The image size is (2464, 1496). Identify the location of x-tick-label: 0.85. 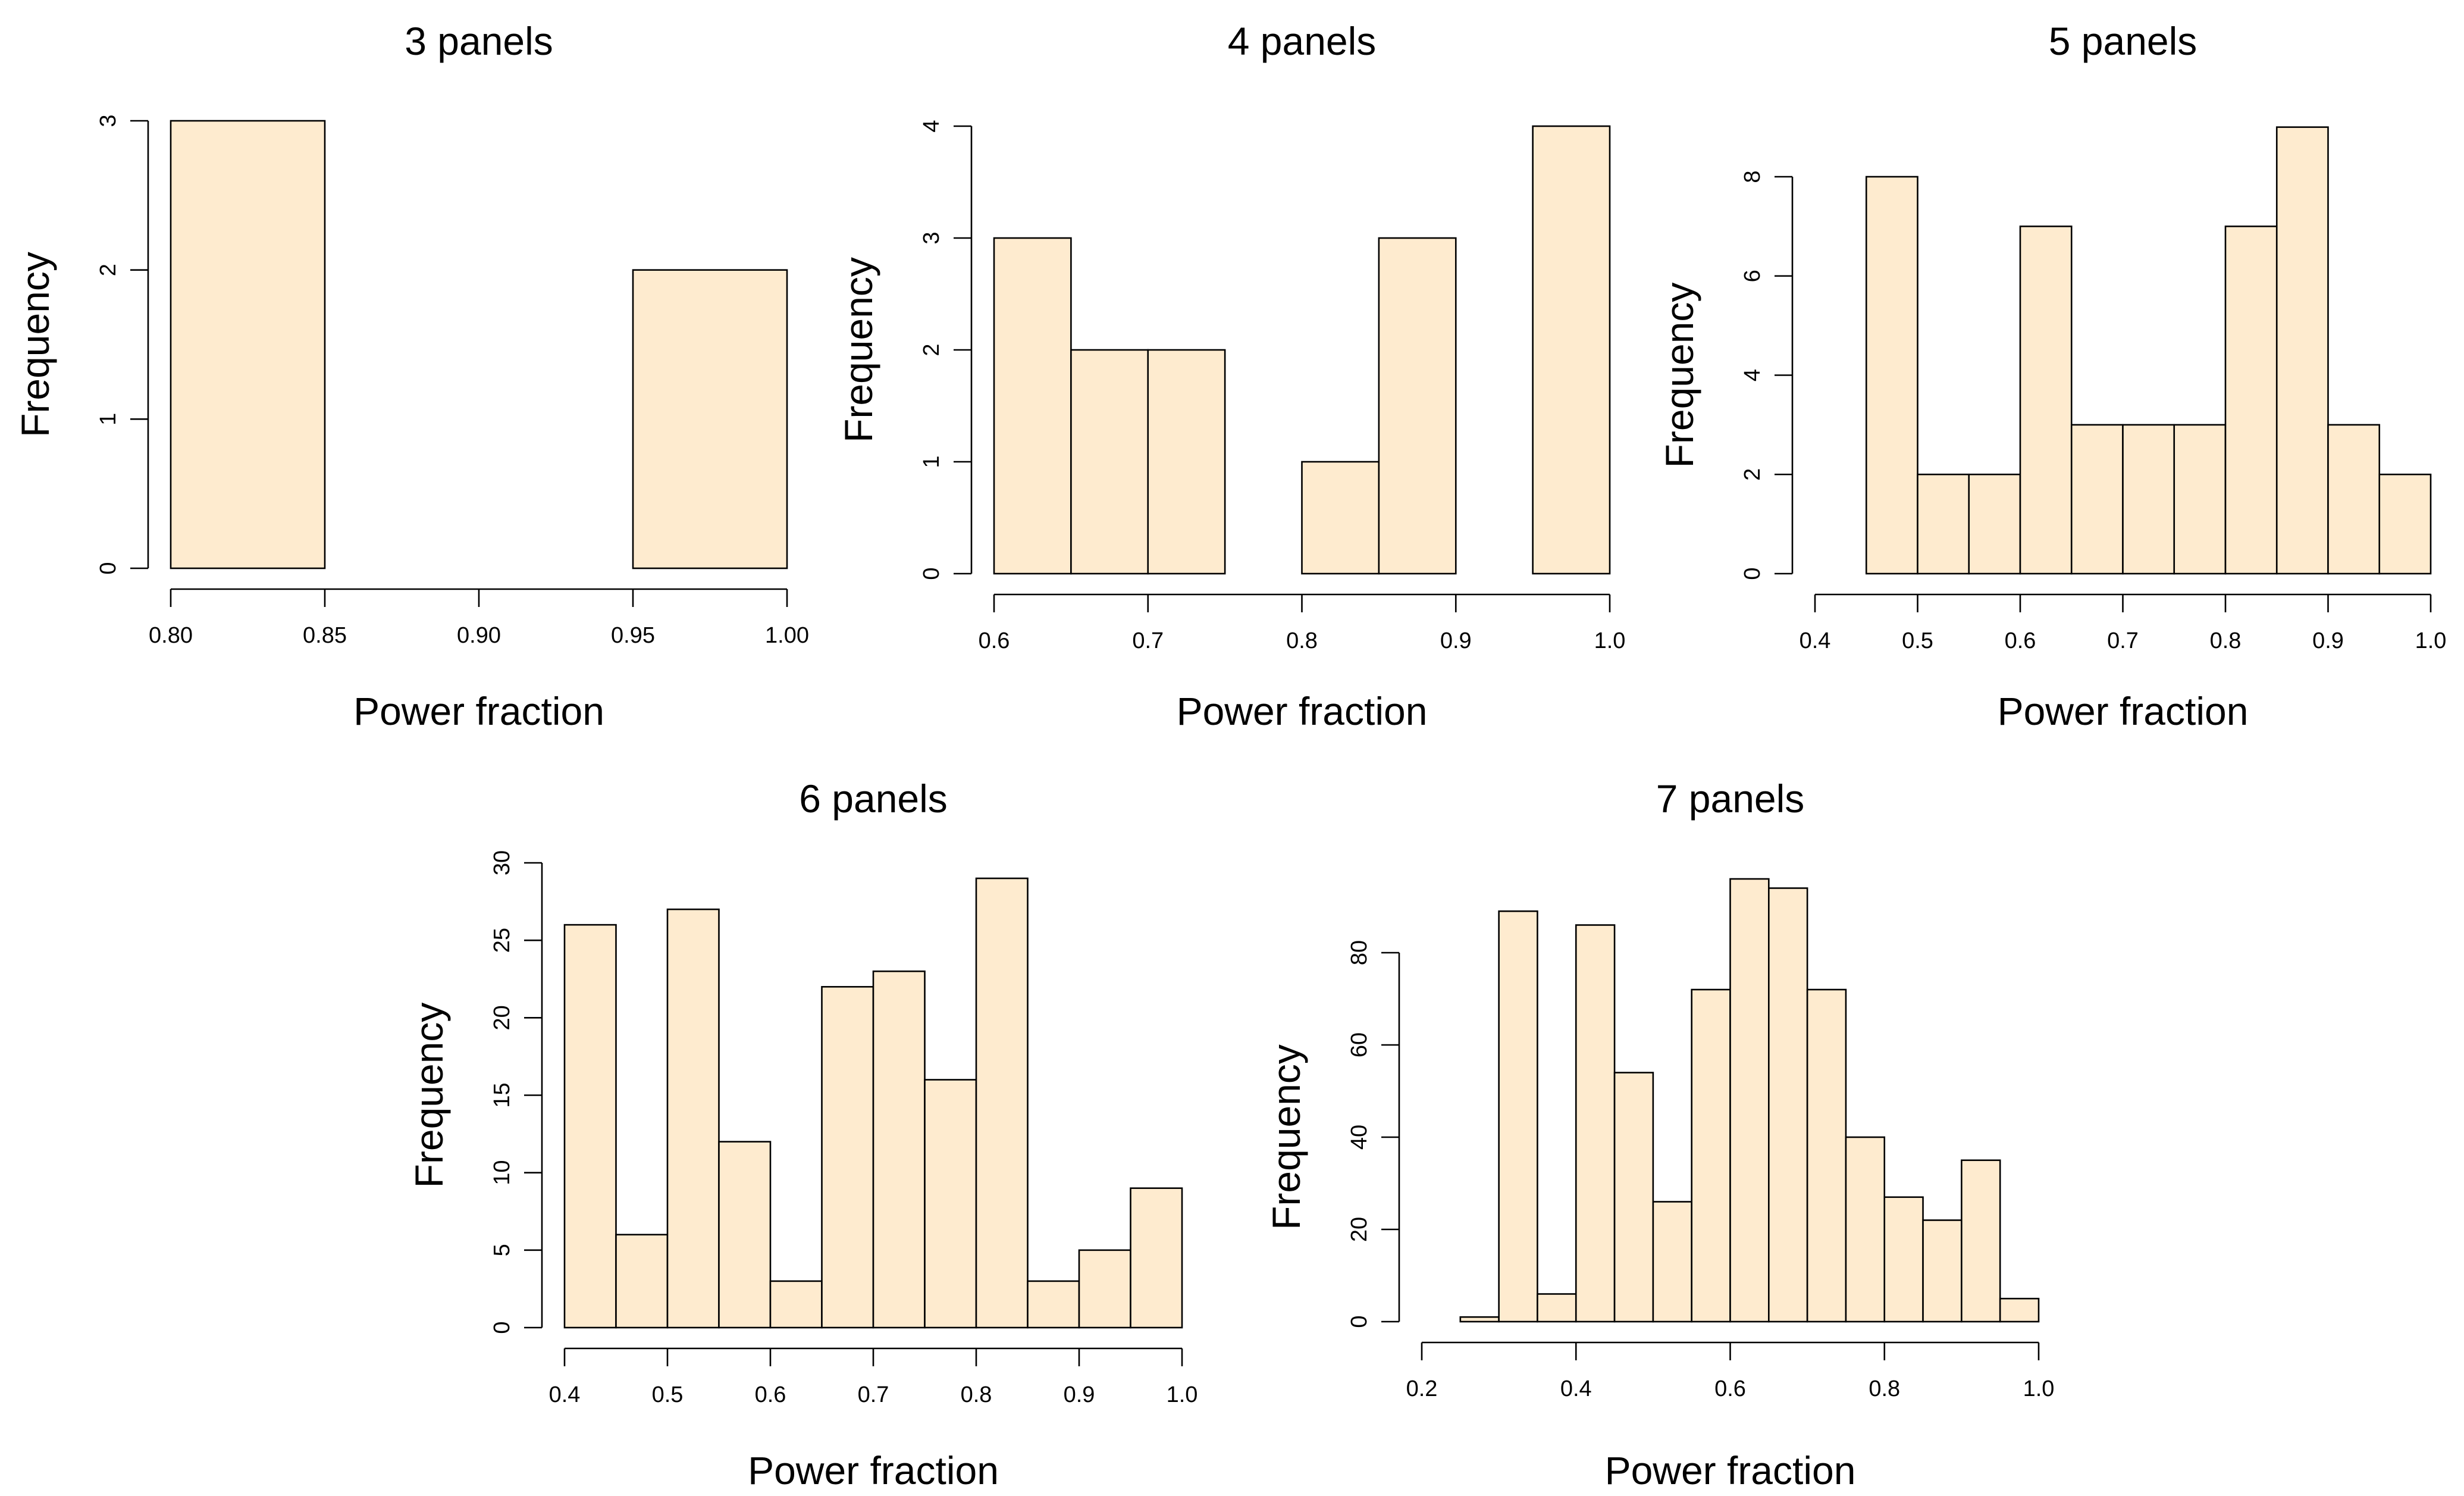
(325, 635).